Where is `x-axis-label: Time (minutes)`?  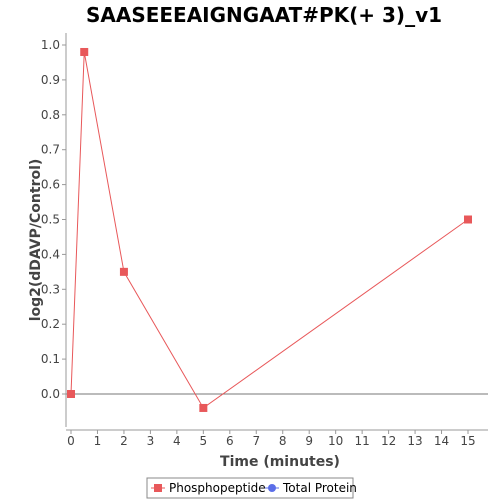
x-axis-label: Time (minutes) is located at coordinates (280, 462).